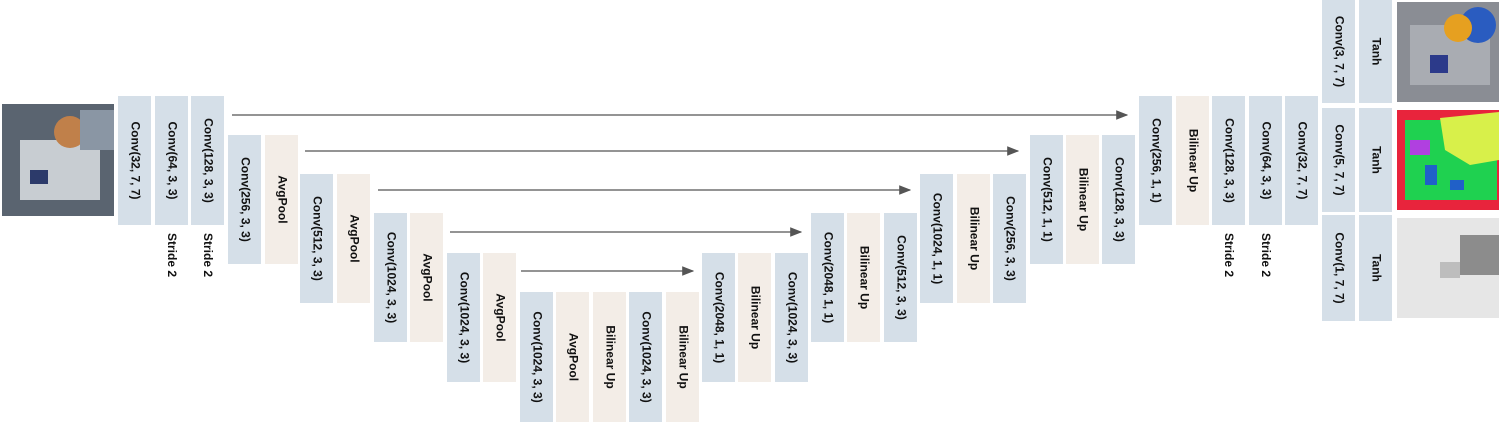 This screenshot has width=1501, height=426. I want to click on layer-block: Conv(1024, 1, 1), so click(936, 238).